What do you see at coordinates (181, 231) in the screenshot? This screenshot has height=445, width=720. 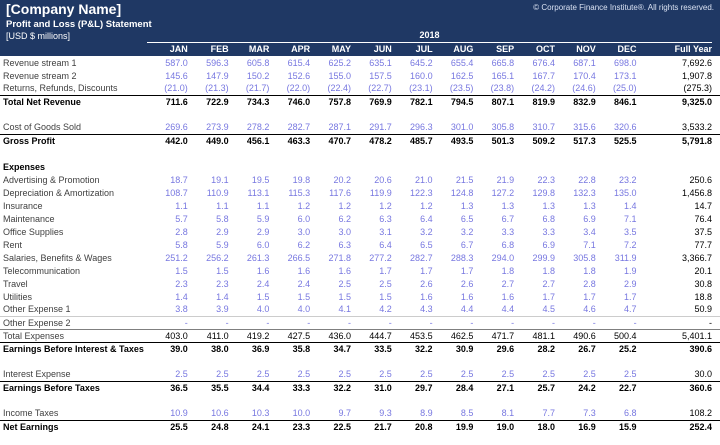 I see `cell-jan: 2.8` at bounding box center [181, 231].